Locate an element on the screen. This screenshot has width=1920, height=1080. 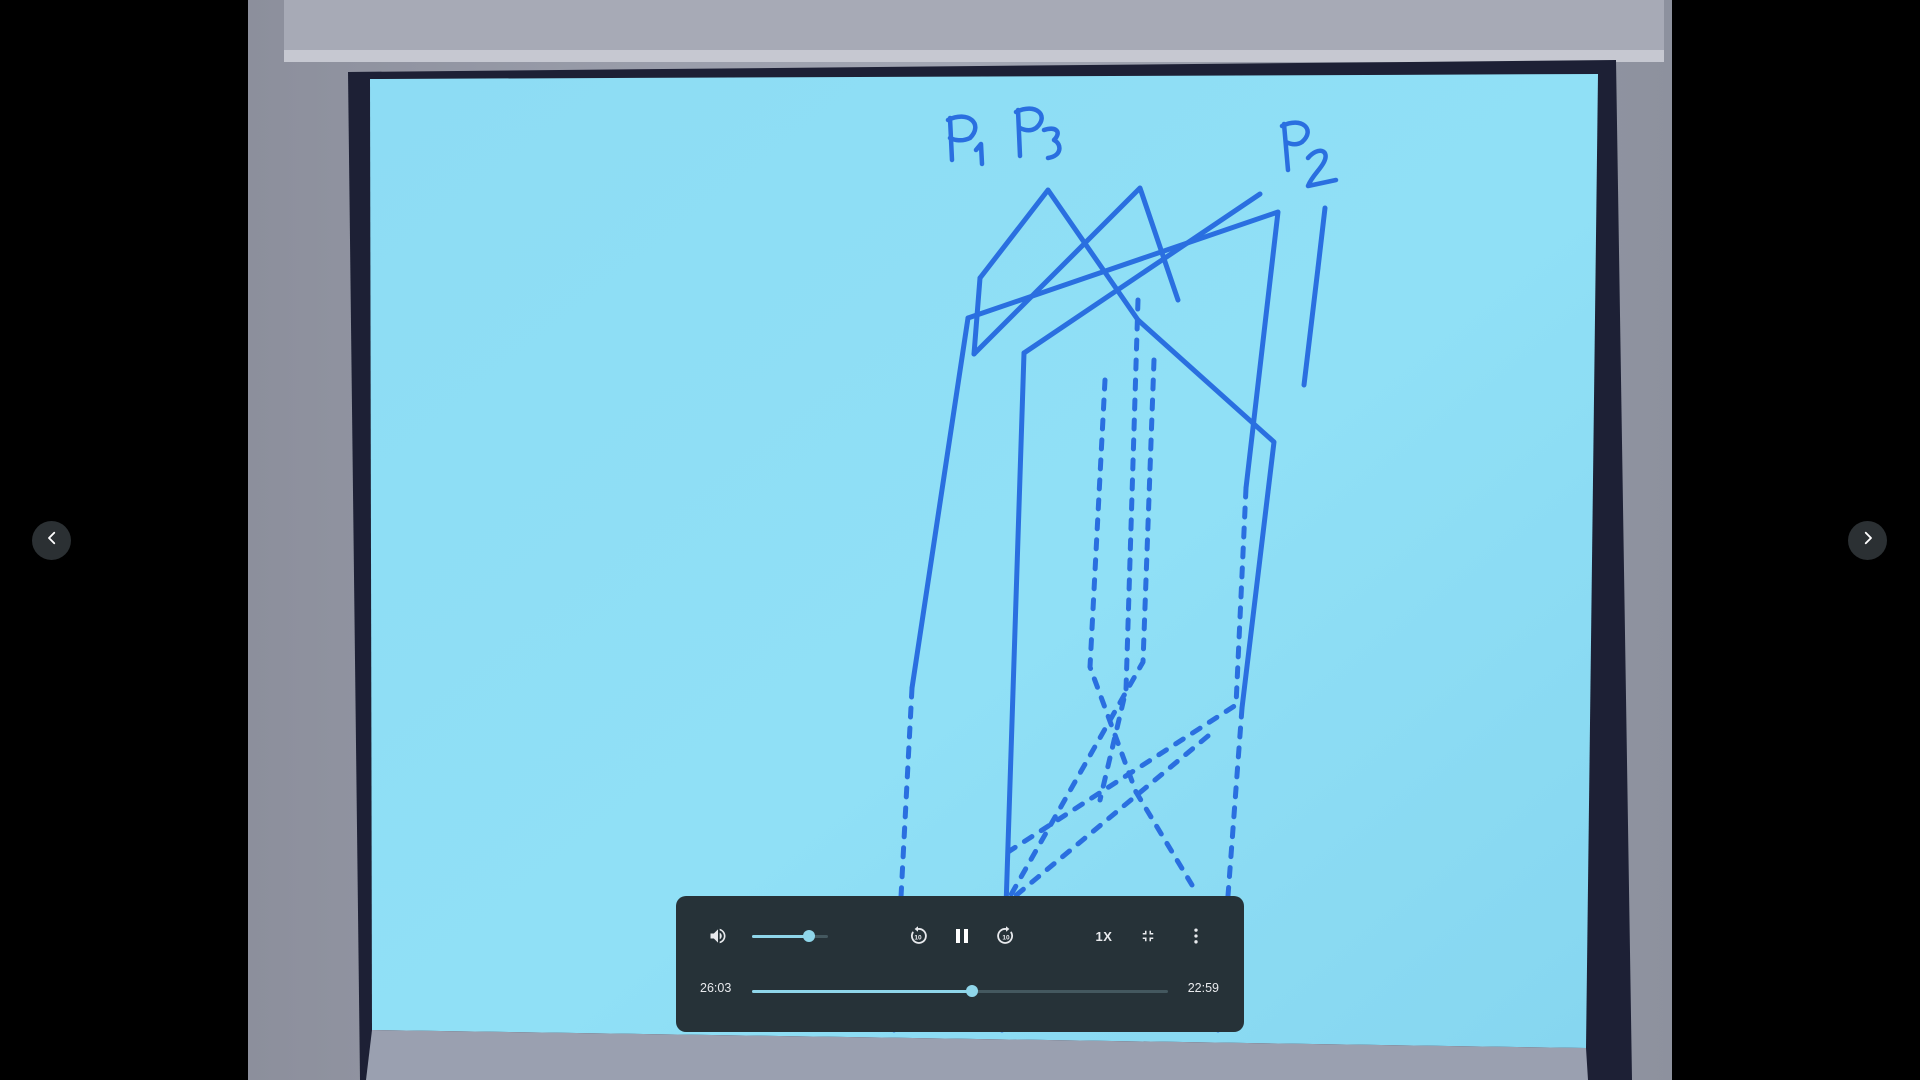
duration-time: 22:59 is located at coordinates (1203, 988).